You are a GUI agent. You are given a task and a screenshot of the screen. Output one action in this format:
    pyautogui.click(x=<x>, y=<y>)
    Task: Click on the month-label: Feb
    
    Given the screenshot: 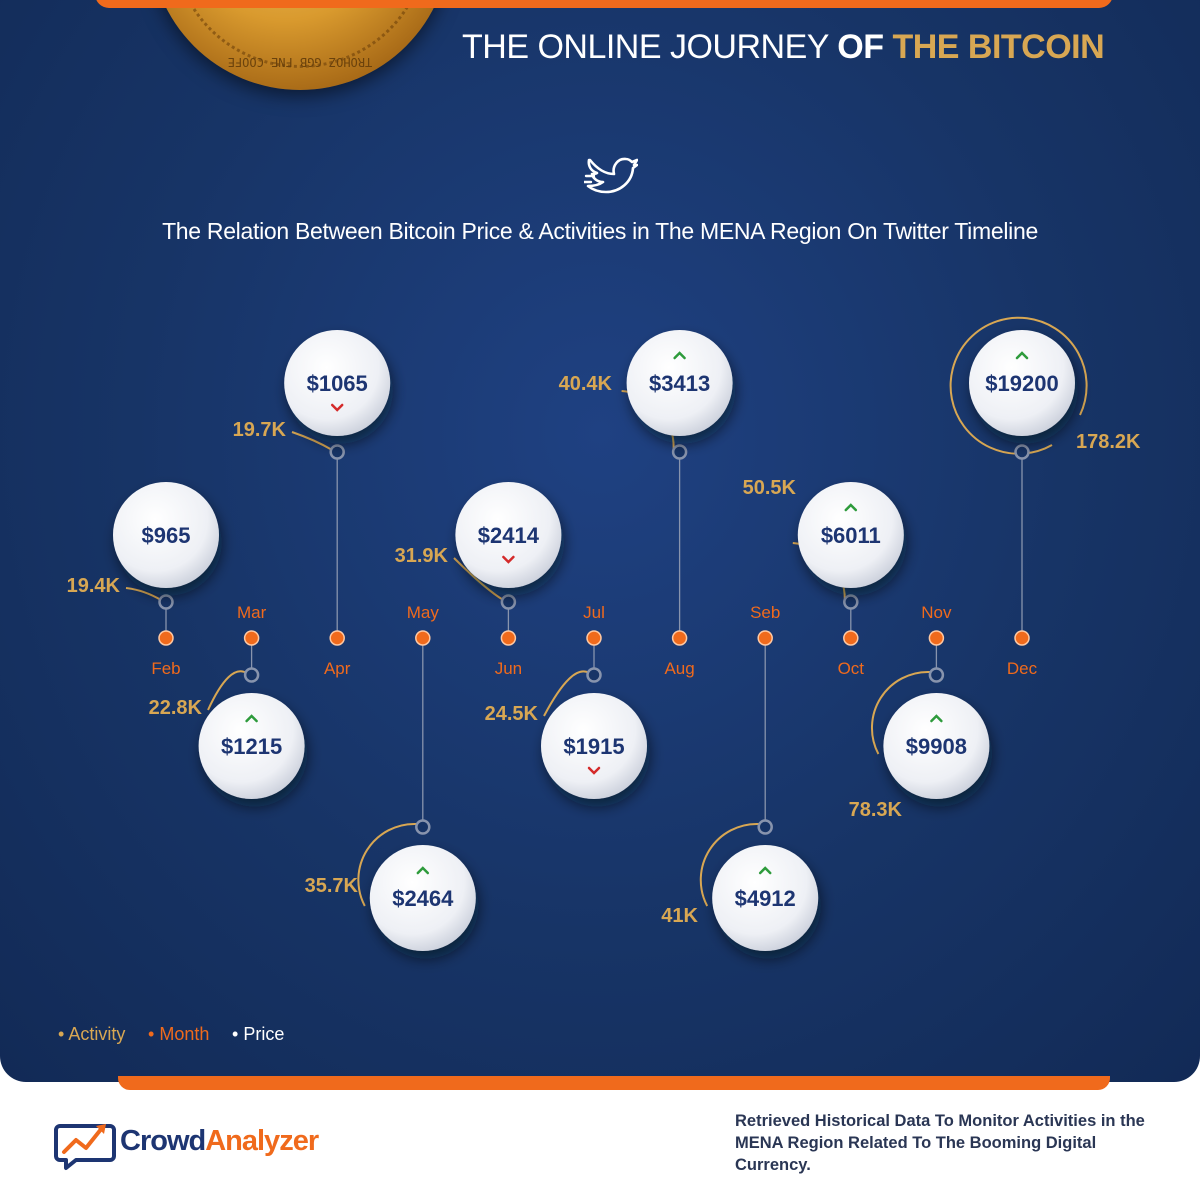 What is the action you would take?
    pyautogui.click(x=165, y=668)
    